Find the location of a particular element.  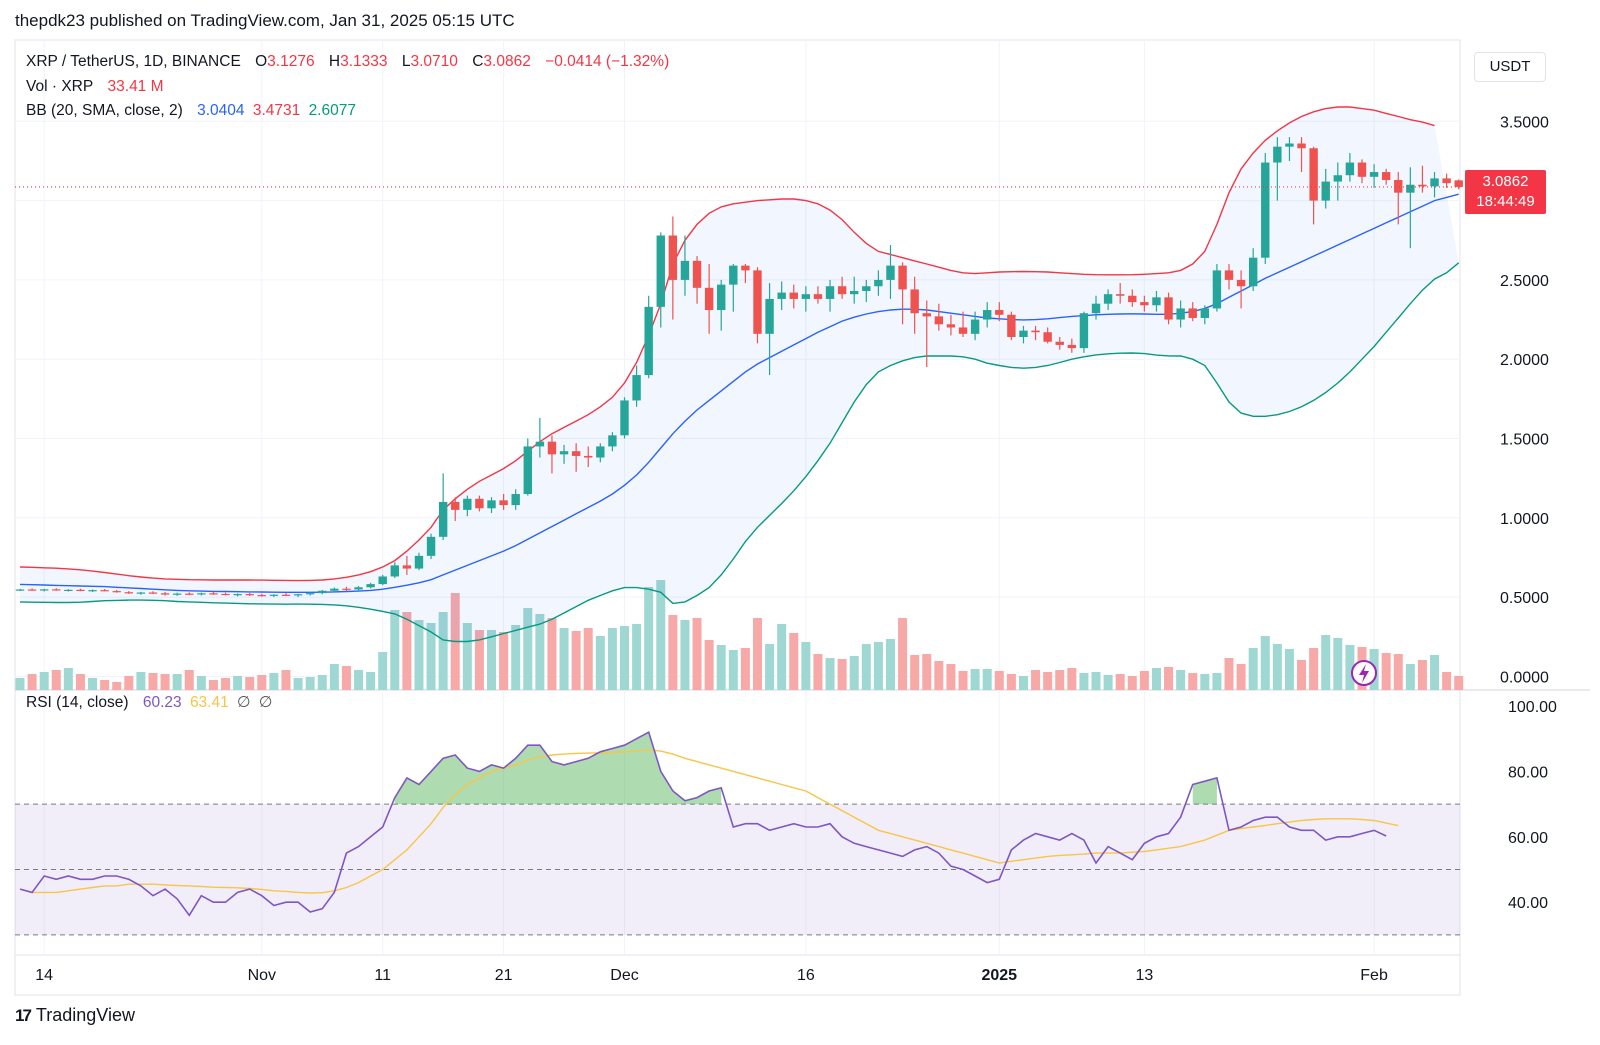

time-tick-label: 2025 is located at coordinates (999, 975).